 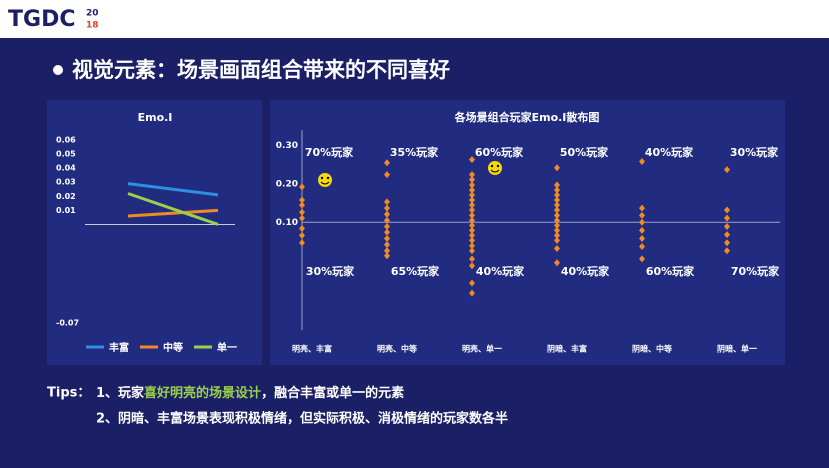 What do you see at coordinates (287, 223) in the screenshot?
I see `y-tick-label: 0.10` at bounding box center [287, 223].